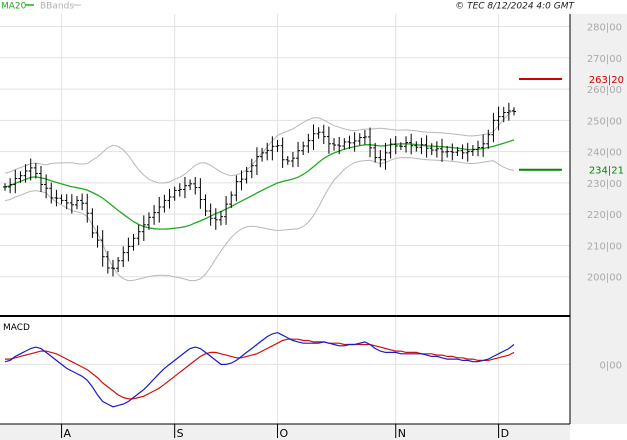 The width and height of the screenshot is (627, 440). What do you see at coordinates (604, 59) in the screenshot?
I see `price-tick-label: 270|00` at bounding box center [604, 59].